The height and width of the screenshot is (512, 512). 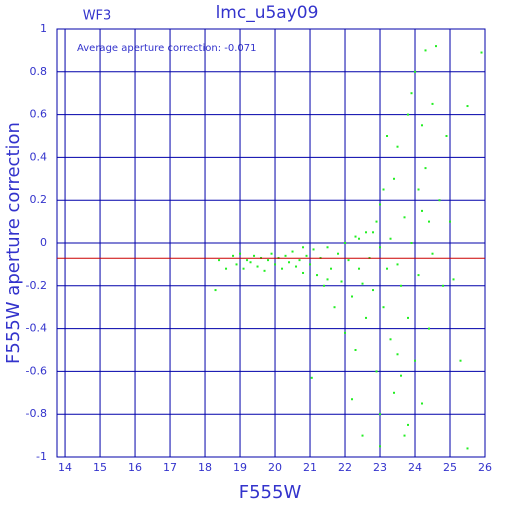 I want to click on y-tick-label: -1, so click(x=41, y=456).